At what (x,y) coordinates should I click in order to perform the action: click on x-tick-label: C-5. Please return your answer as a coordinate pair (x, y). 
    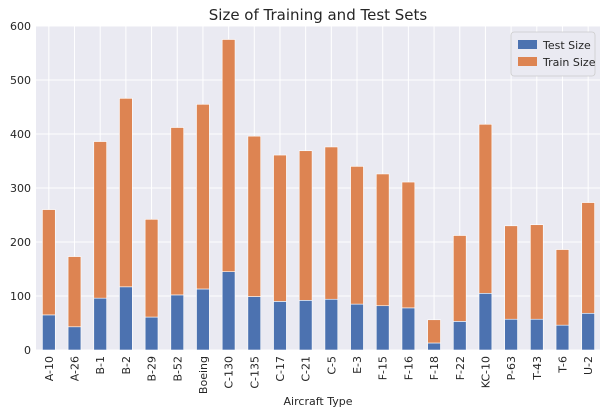
    Looking at the image, I should click on (331, 365).